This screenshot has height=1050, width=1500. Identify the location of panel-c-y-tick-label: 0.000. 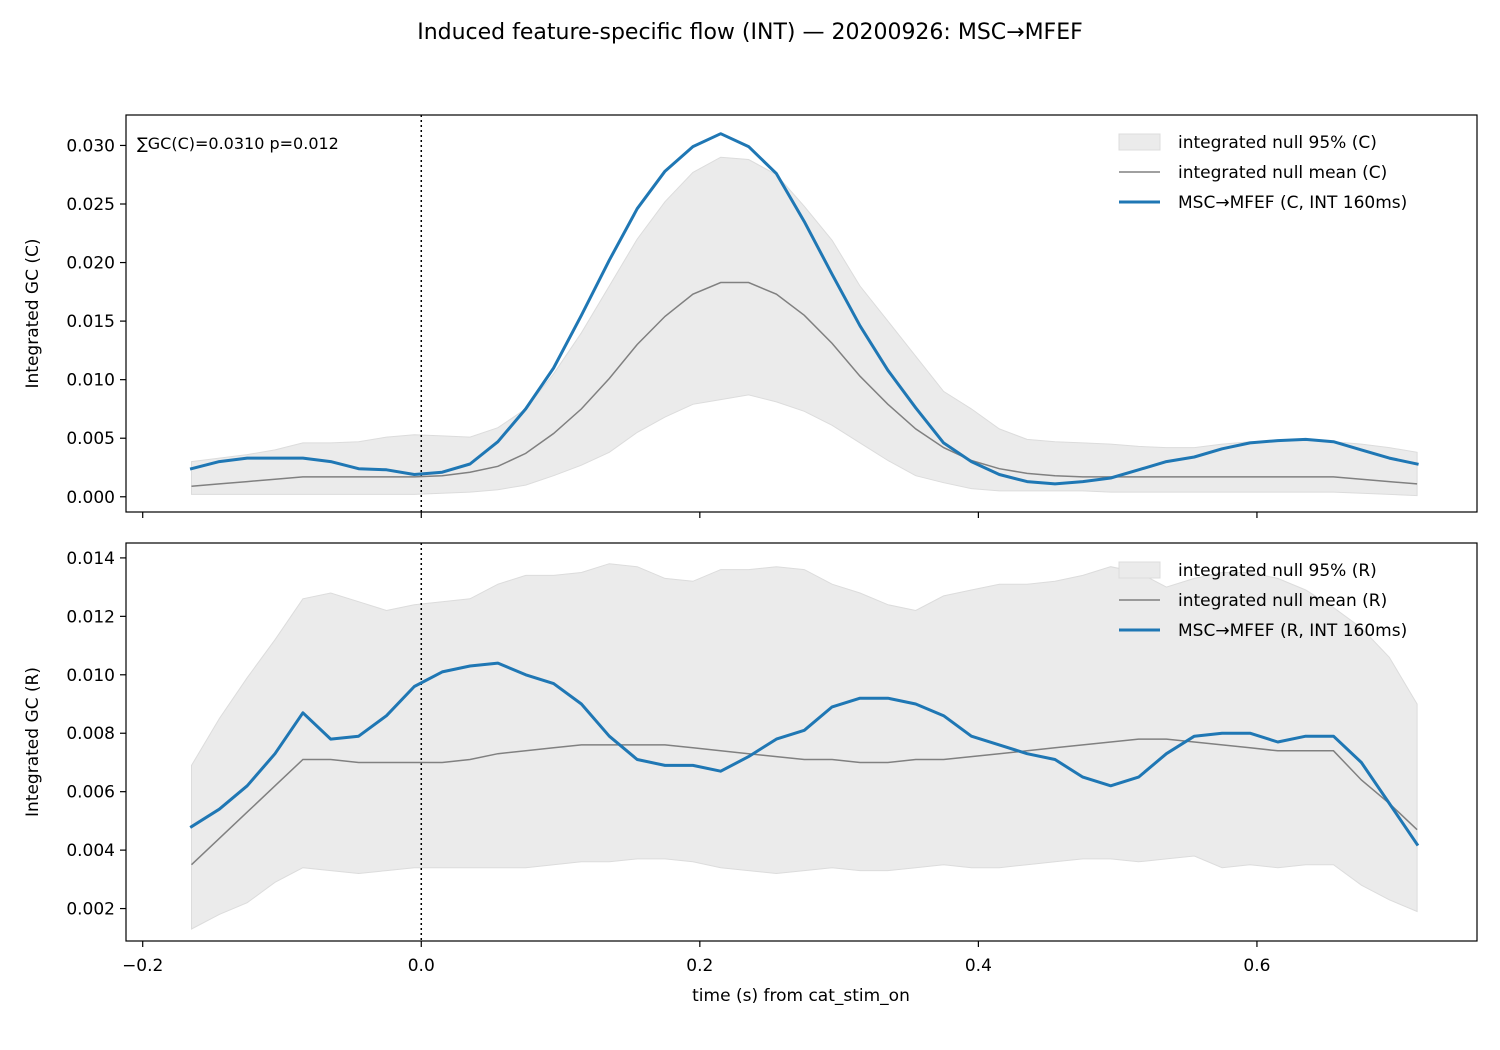
(90, 498).